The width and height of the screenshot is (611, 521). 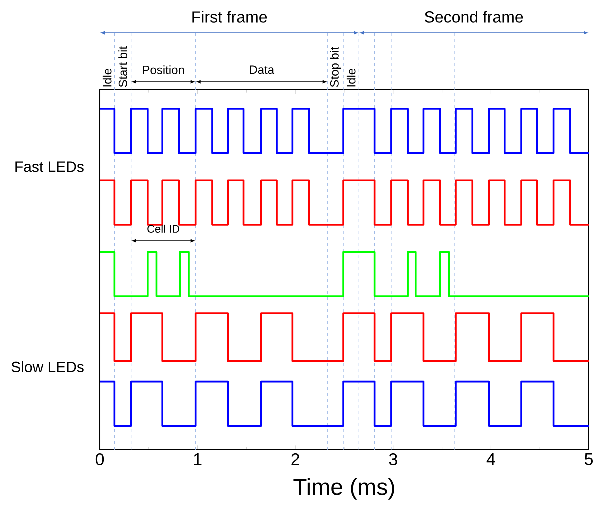 I want to click on text: Slow LEDs, so click(x=48, y=366).